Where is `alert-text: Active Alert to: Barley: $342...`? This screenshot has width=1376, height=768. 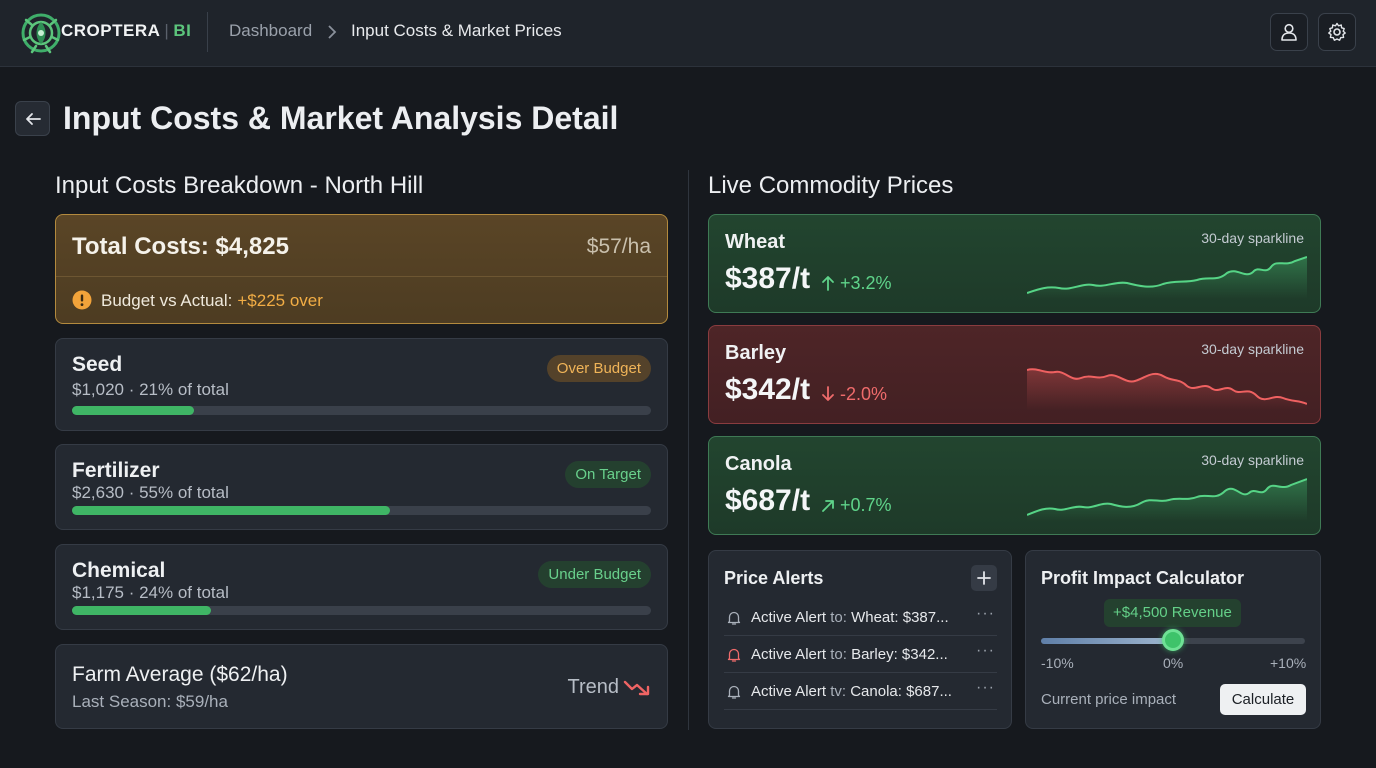 alert-text: Active Alert to: Barley: $342... is located at coordinates (858, 654).